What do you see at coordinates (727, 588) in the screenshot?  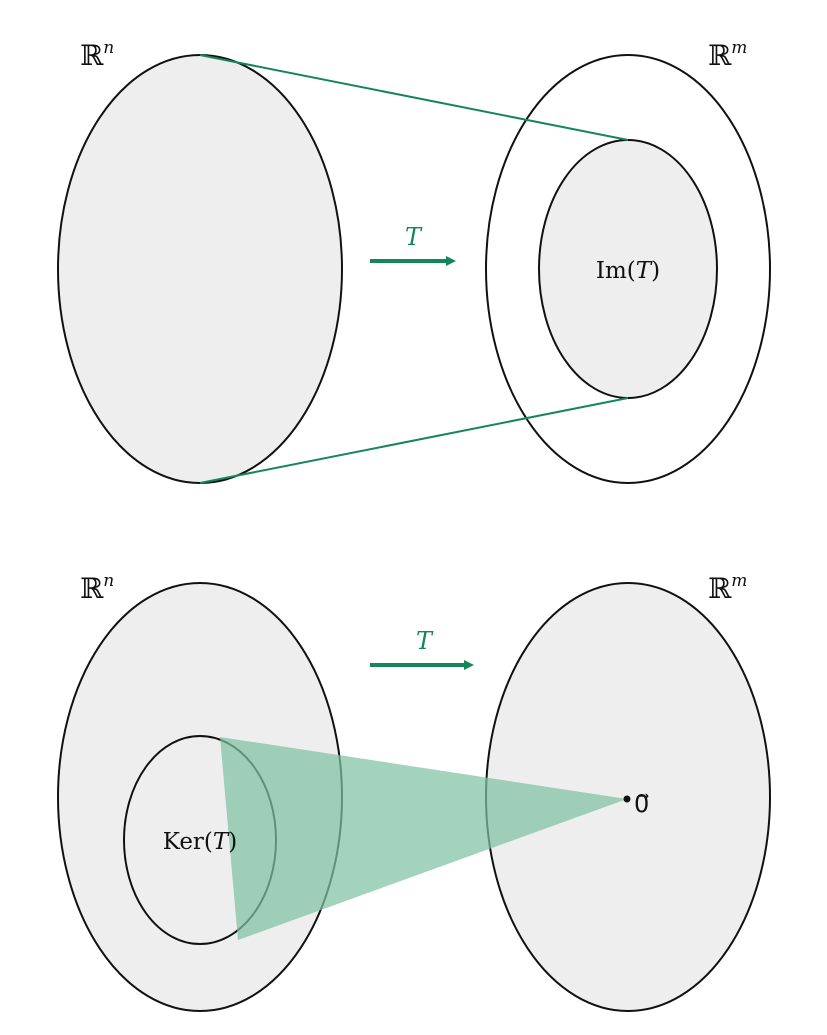 I see `codomain-label-bottom: ℝm` at bounding box center [727, 588].